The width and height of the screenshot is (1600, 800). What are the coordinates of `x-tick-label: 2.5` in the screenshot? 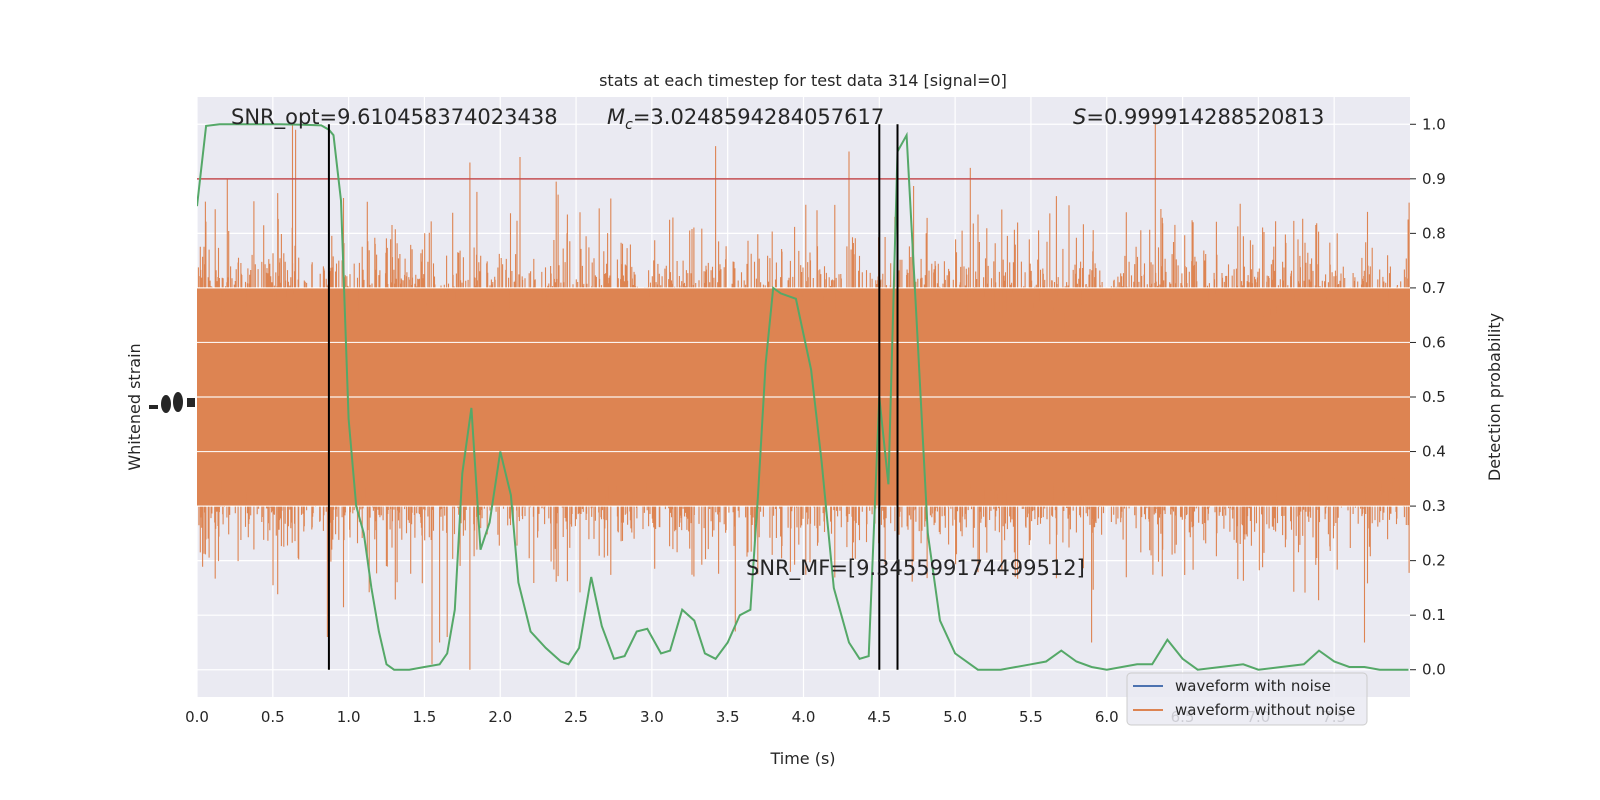 It's located at (576, 717).